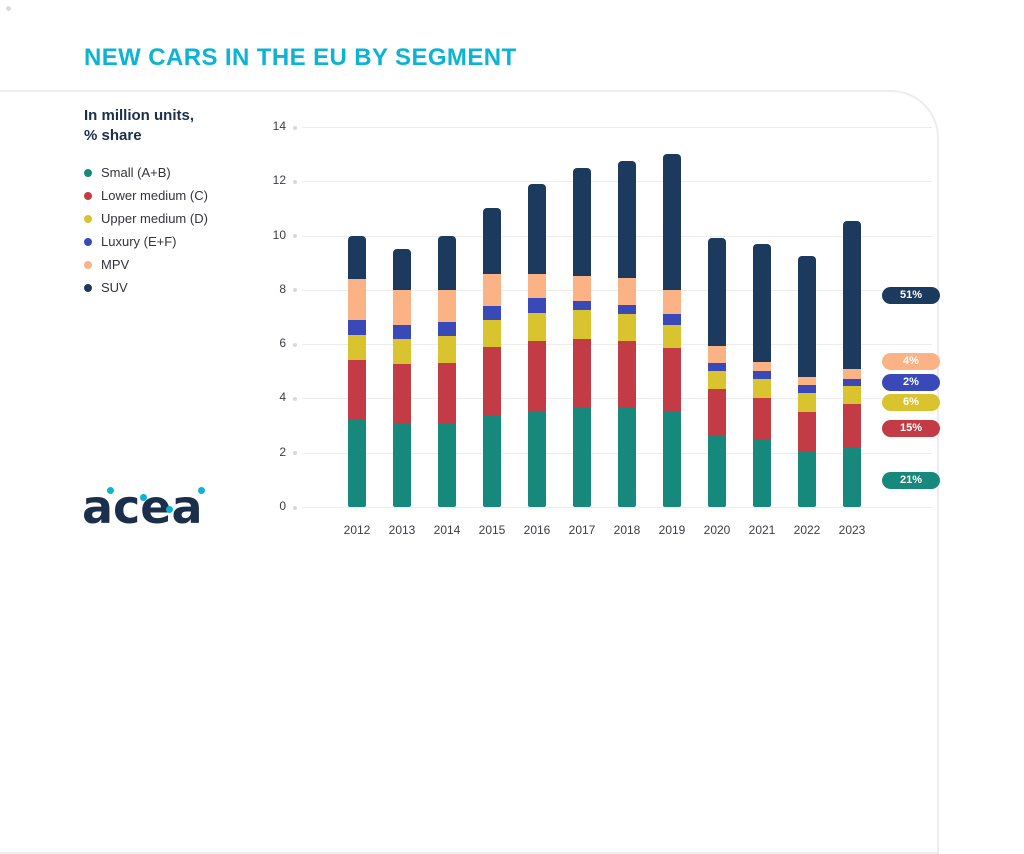 The image size is (1024, 854). What do you see at coordinates (447, 262) in the screenshot?
I see `bar-segment-2014-suv` at bounding box center [447, 262].